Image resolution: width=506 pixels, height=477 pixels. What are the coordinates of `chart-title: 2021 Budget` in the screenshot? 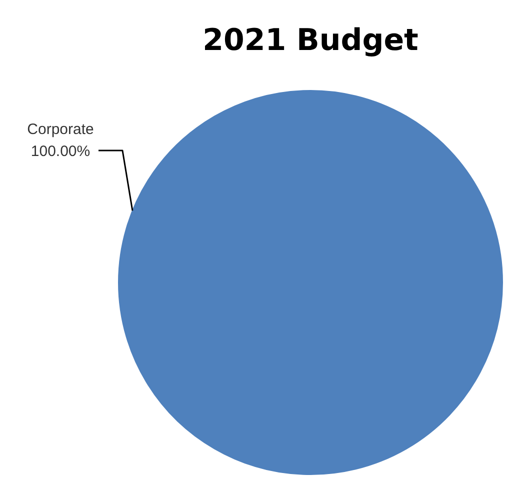 It's located at (310, 40).